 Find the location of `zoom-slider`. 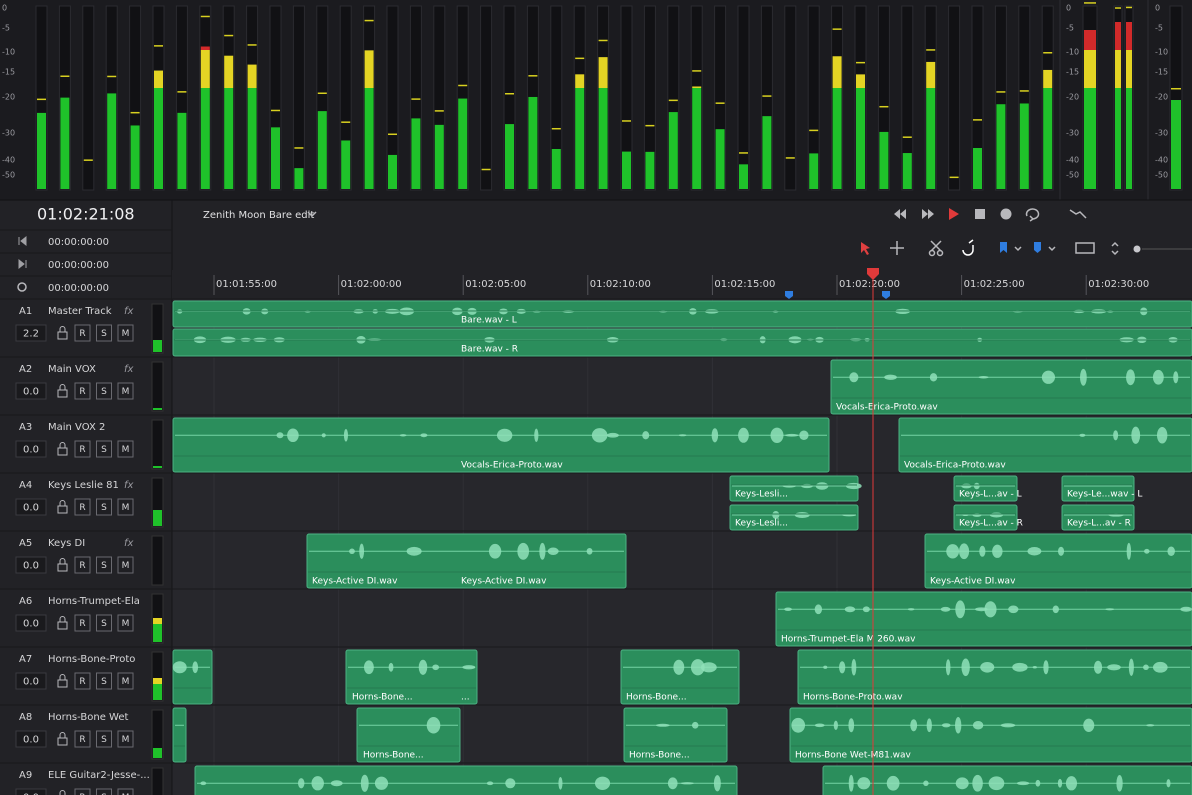

zoom-slider is located at coordinates (1137, 249).